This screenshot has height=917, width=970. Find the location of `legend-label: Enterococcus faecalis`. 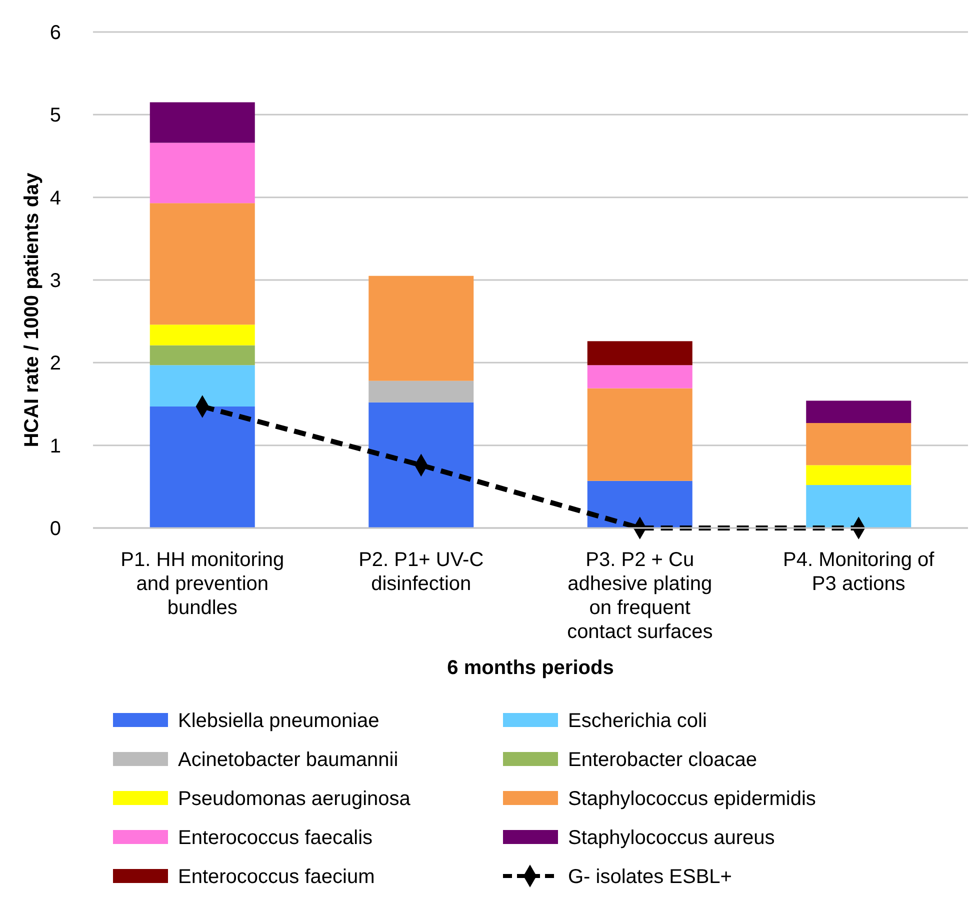

legend-label: Enterococcus faecalis is located at coordinates (275, 838).